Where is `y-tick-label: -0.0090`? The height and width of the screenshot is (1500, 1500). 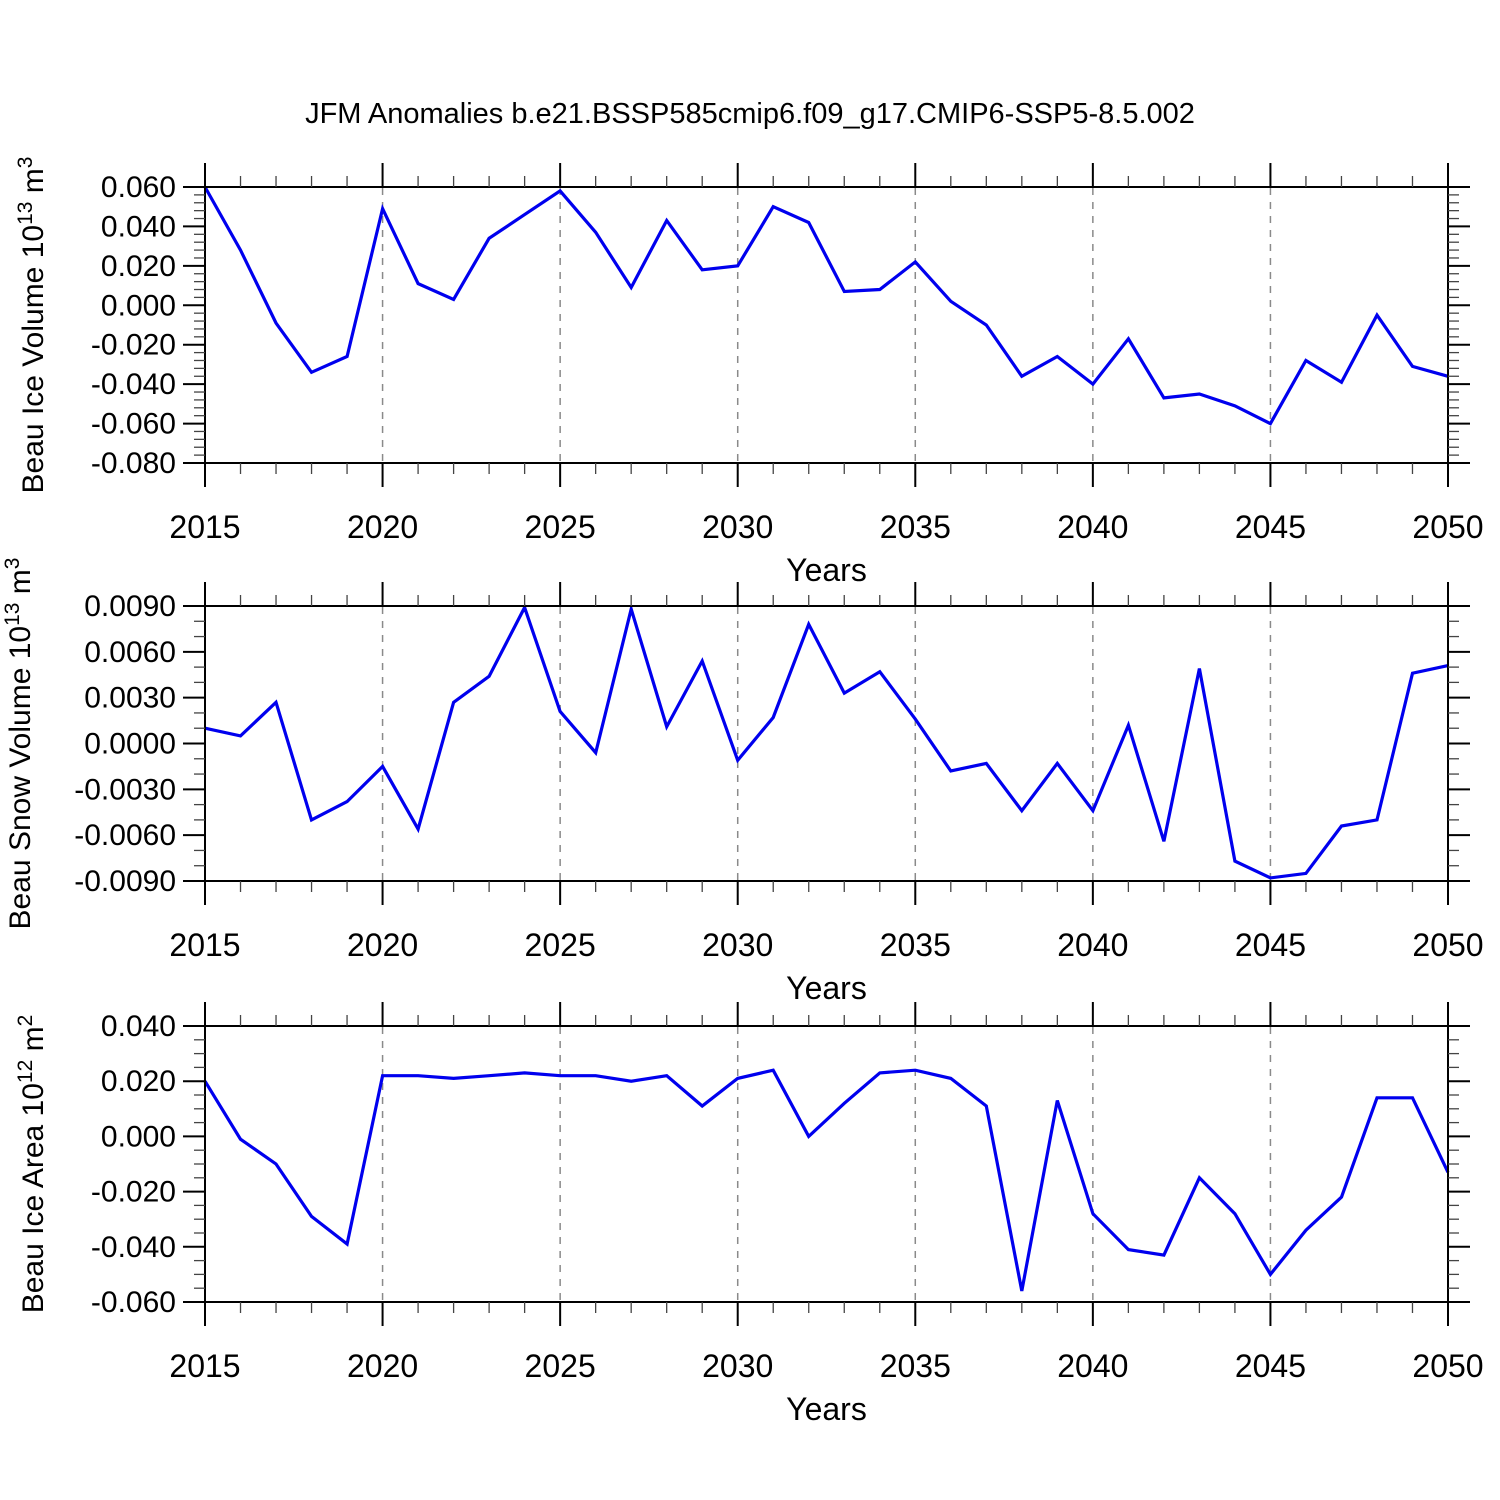 y-tick-label: -0.0090 is located at coordinates (125, 881).